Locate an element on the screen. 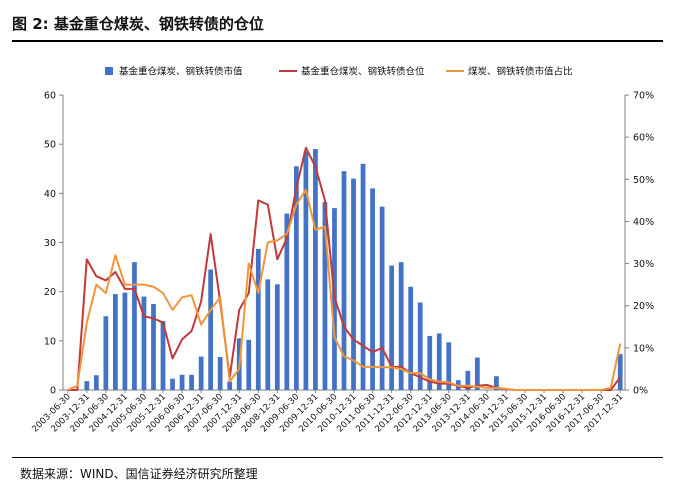 The width and height of the screenshot is (677, 487). figure-title: 图 2: 基金重仓煤炭、钢铁转债的仓位 is located at coordinates (138, 24).